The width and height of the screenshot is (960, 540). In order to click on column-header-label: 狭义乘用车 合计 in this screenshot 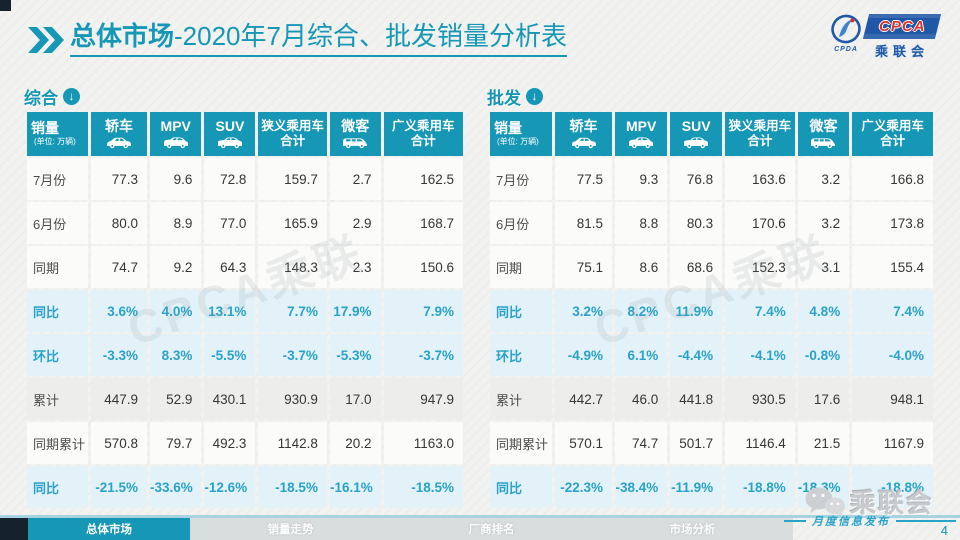, I will do `click(760, 133)`.